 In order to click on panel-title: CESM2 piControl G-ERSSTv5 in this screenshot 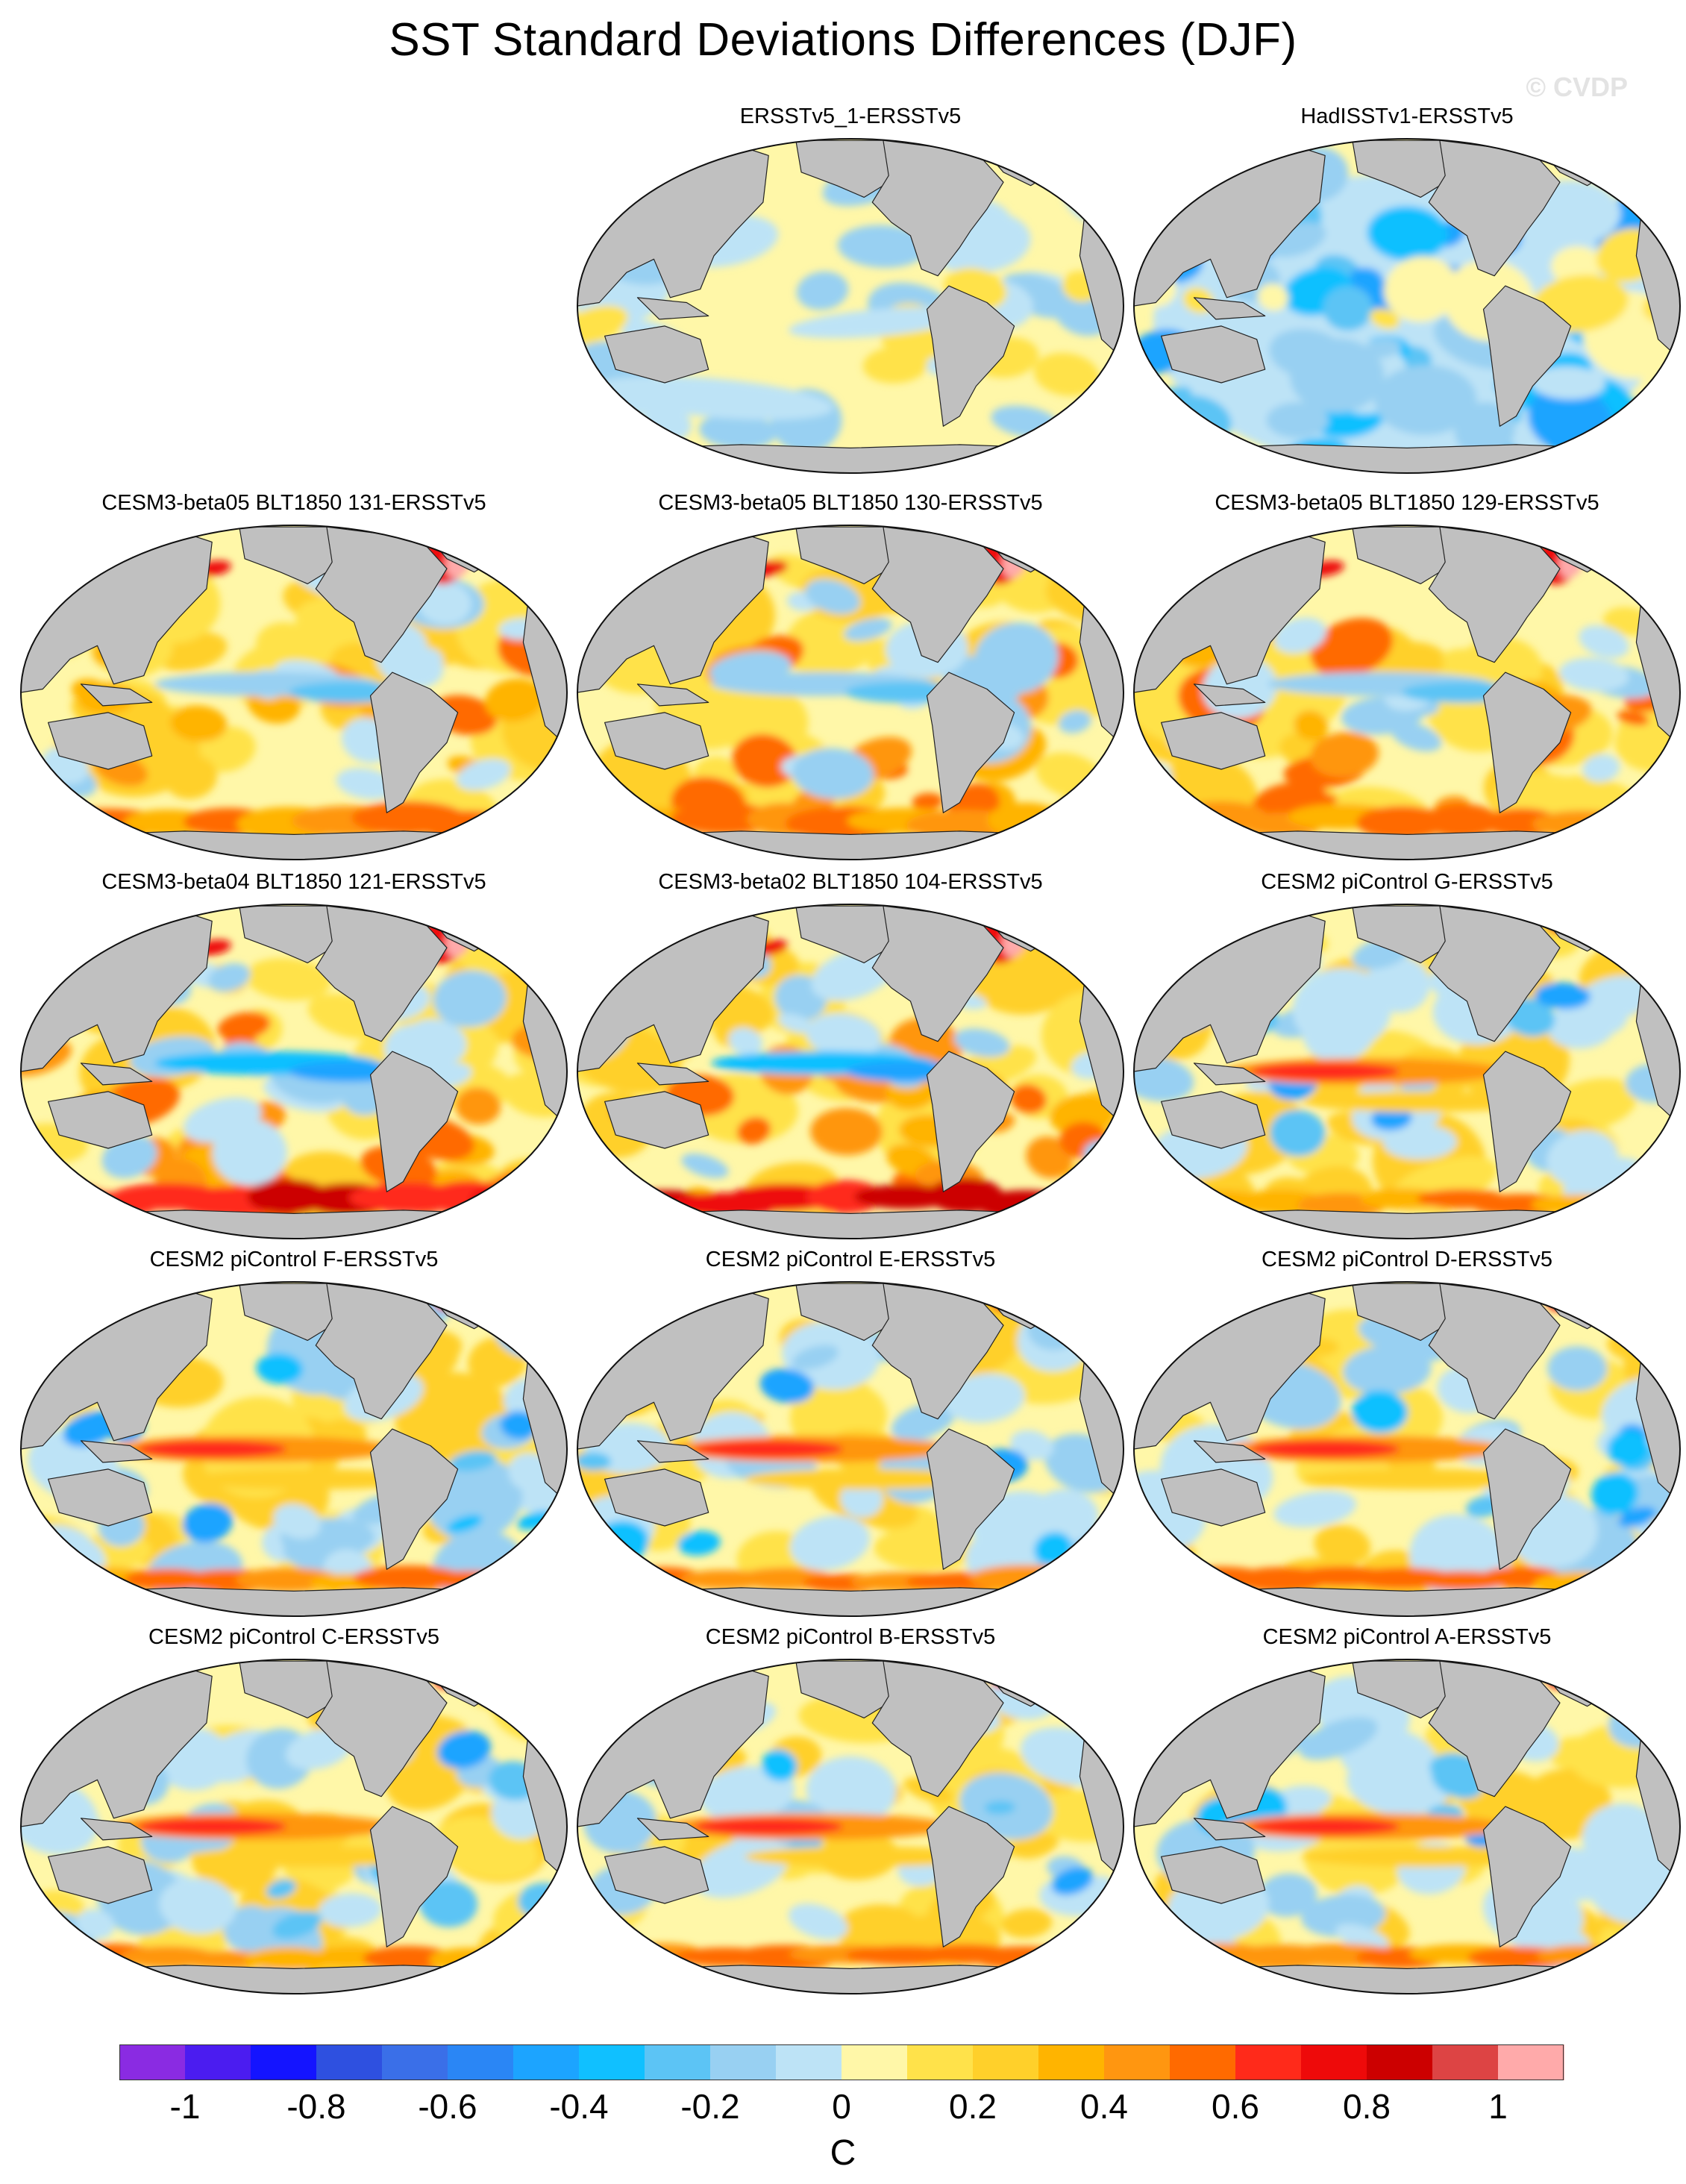, I will do `click(1407, 882)`.